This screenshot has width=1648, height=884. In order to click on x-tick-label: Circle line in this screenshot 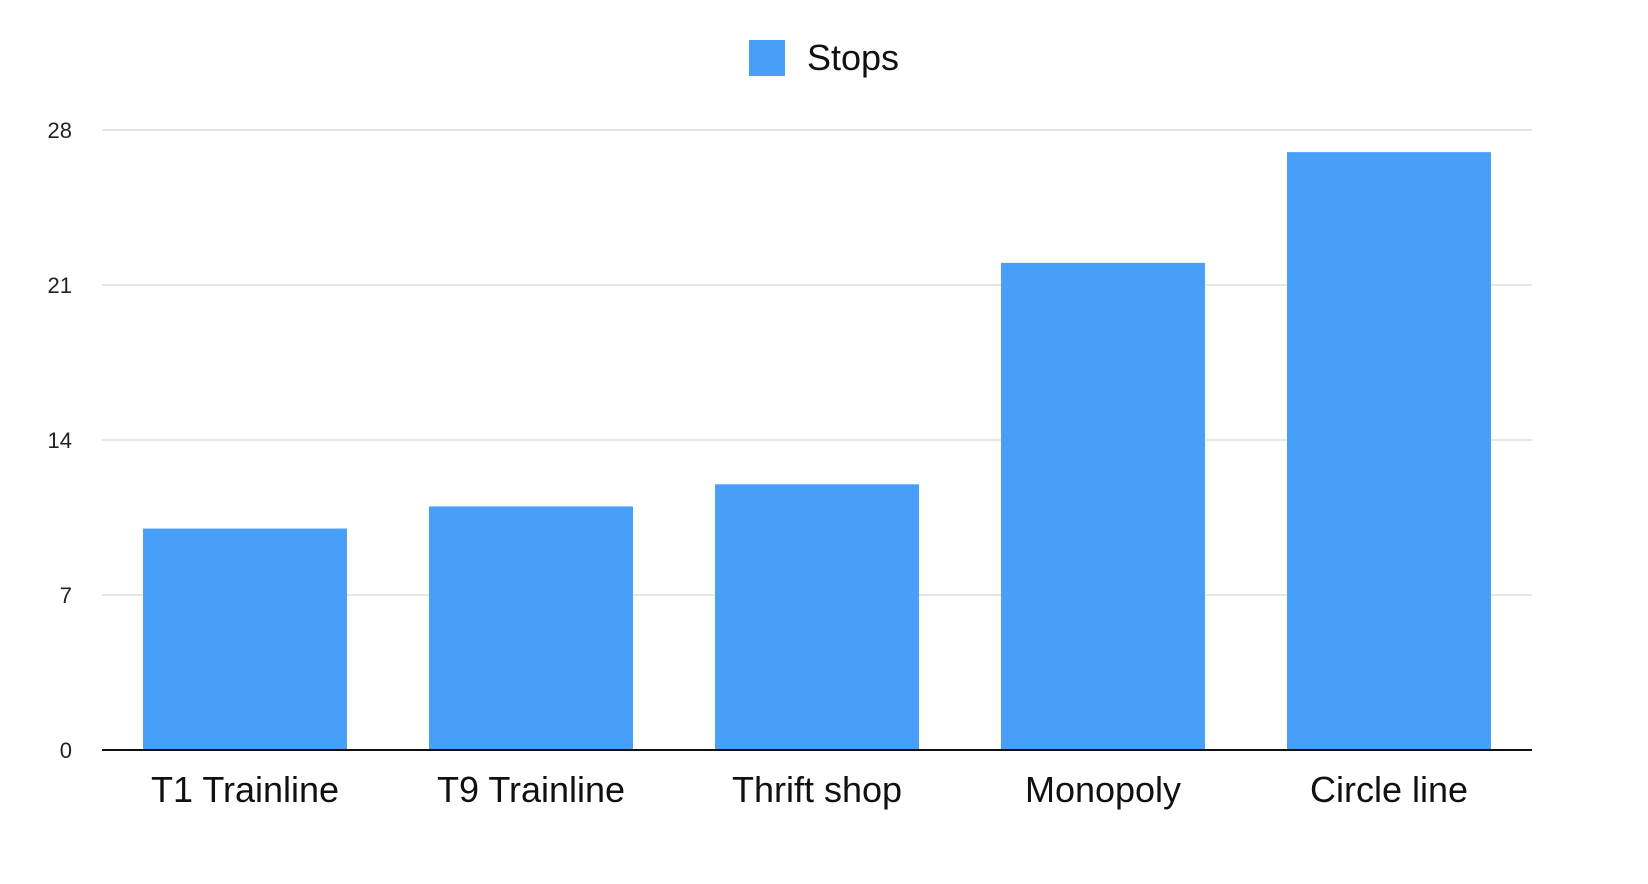, I will do `click(1389, 789)`.